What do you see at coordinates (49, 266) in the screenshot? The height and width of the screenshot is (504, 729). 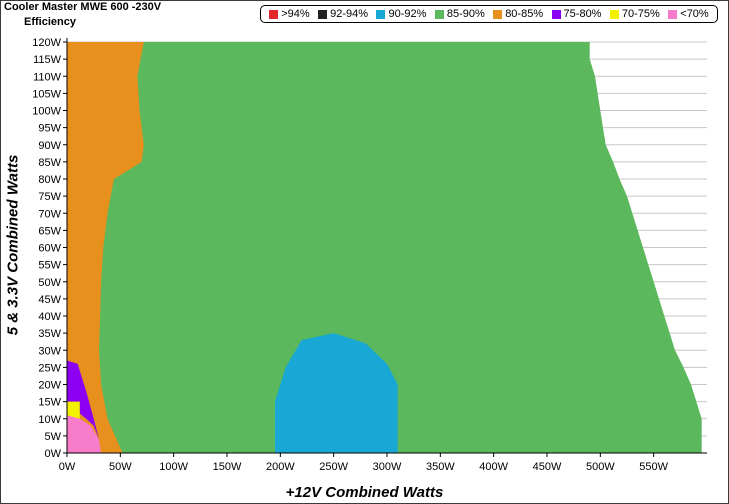 I see `y-tick-label: 55W` at bounding box center [49, 266].